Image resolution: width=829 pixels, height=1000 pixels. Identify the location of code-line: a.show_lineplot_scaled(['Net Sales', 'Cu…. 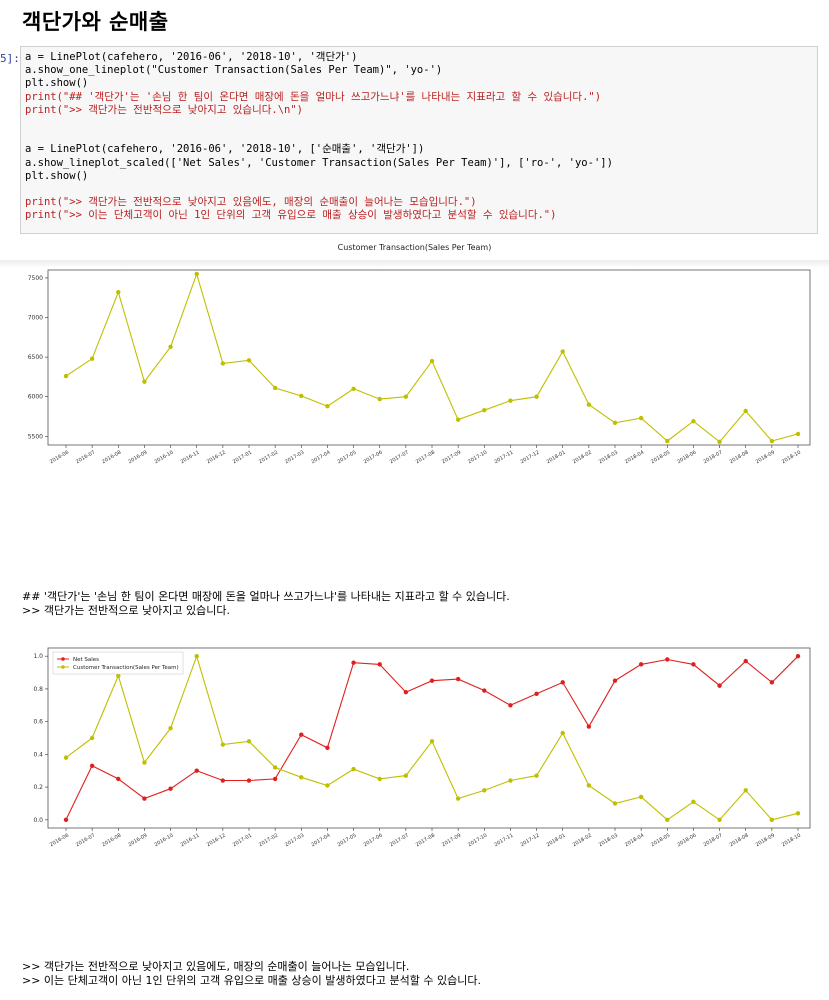
(319, 162).